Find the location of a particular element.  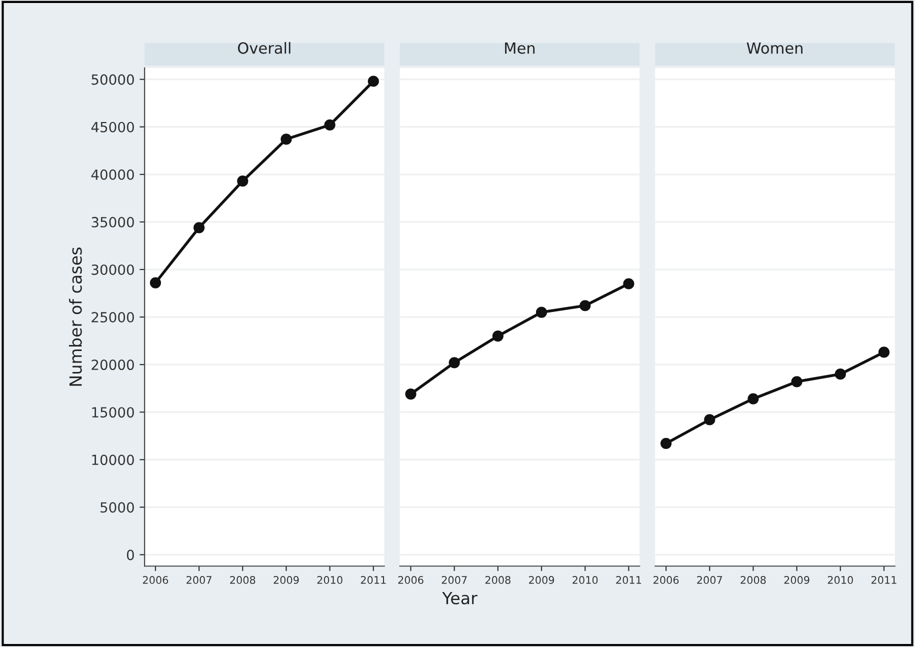

y-tick-label: 5000 is located at coordinates (117, 507).